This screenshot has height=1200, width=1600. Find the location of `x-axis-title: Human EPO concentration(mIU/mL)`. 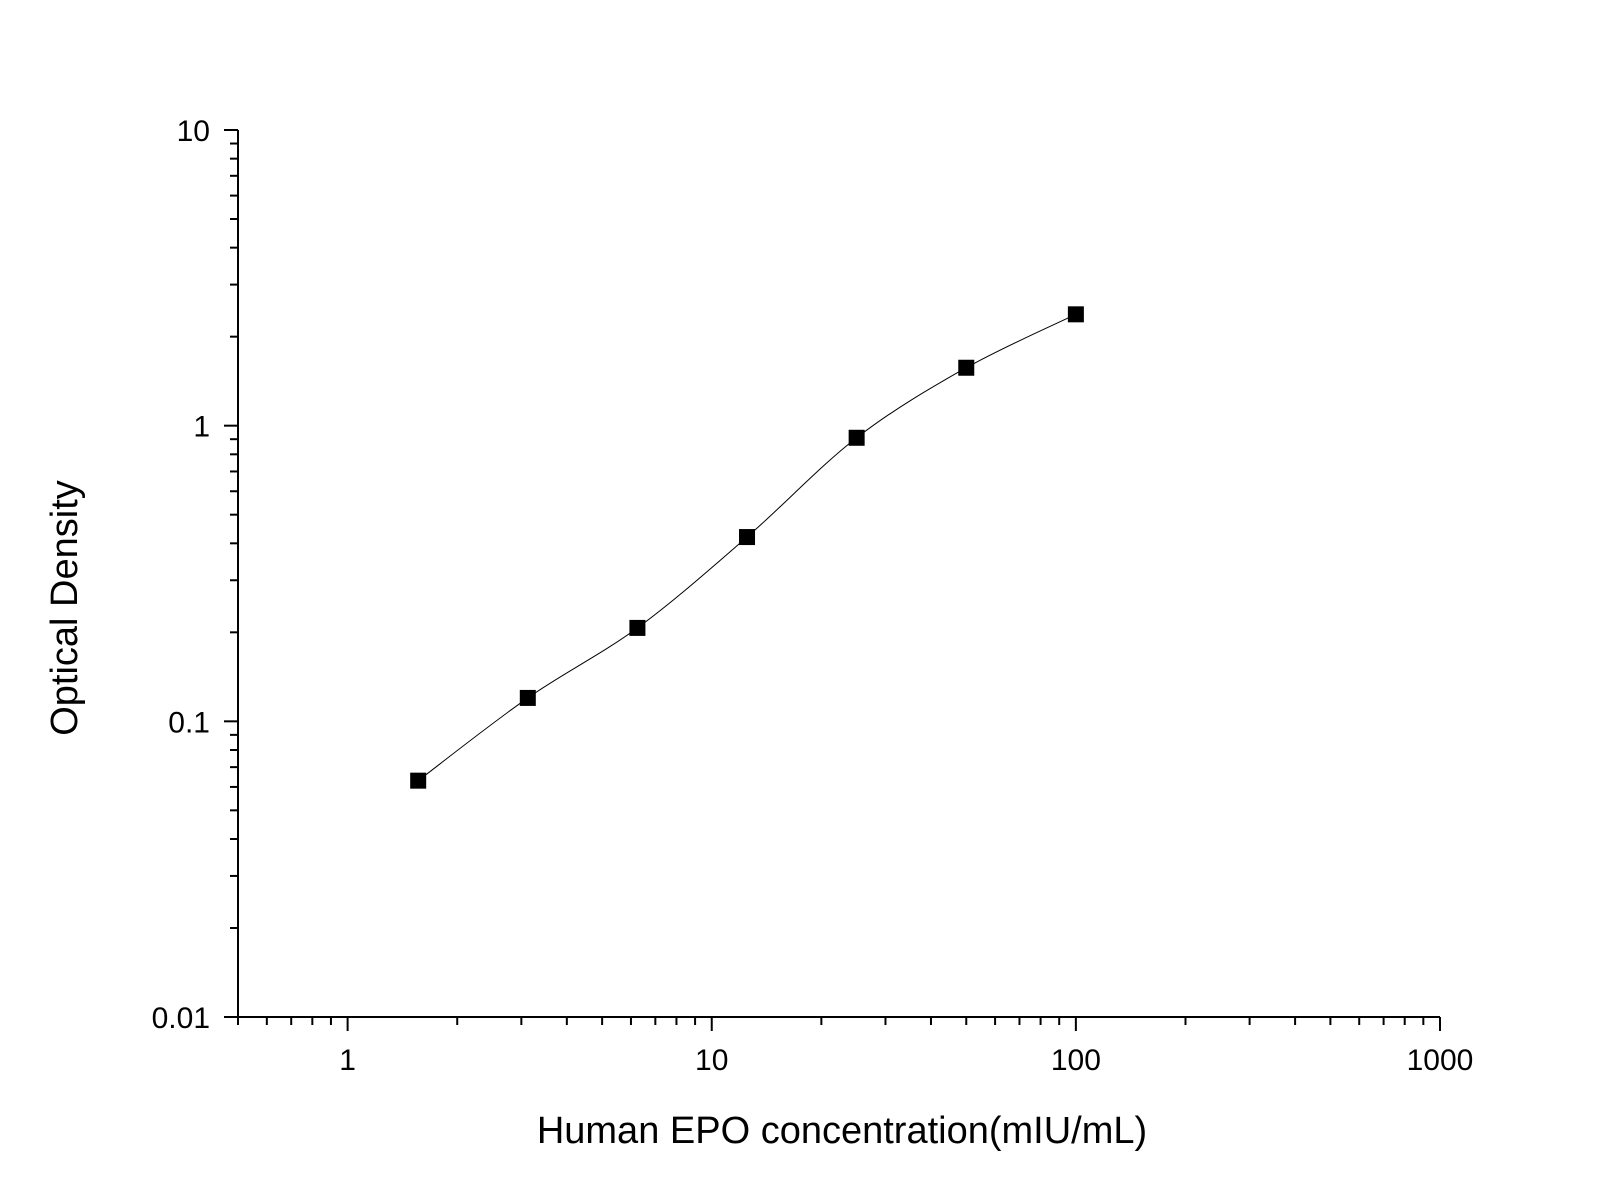

x-axis-title: Human EPO concentration(mIU/mL) is located at coordinates (842, 1131).